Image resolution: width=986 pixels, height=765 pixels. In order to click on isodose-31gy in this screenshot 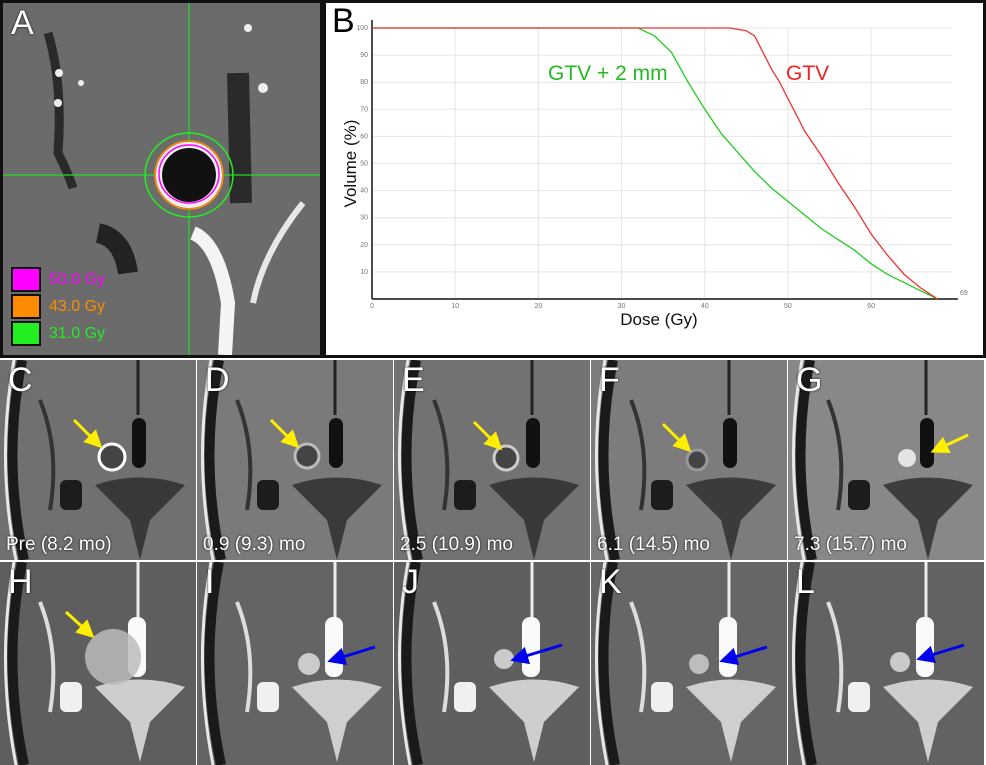, I will do `click(189, 175)`.